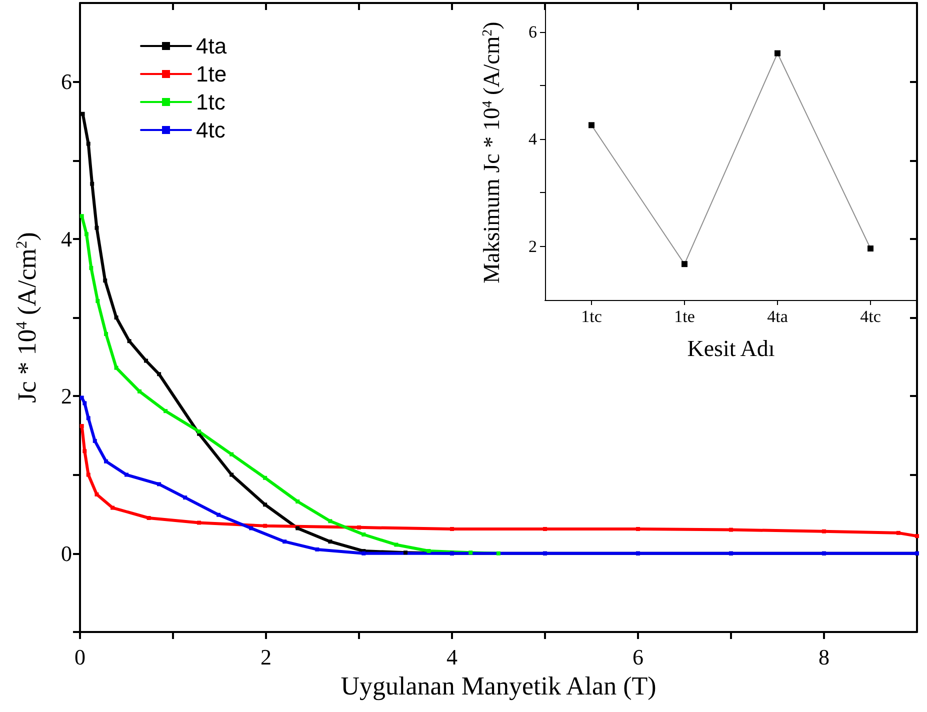  Describe the element at coordinates (638, 657) in the screenshot. I see `x-tick-label: 6` at that location.